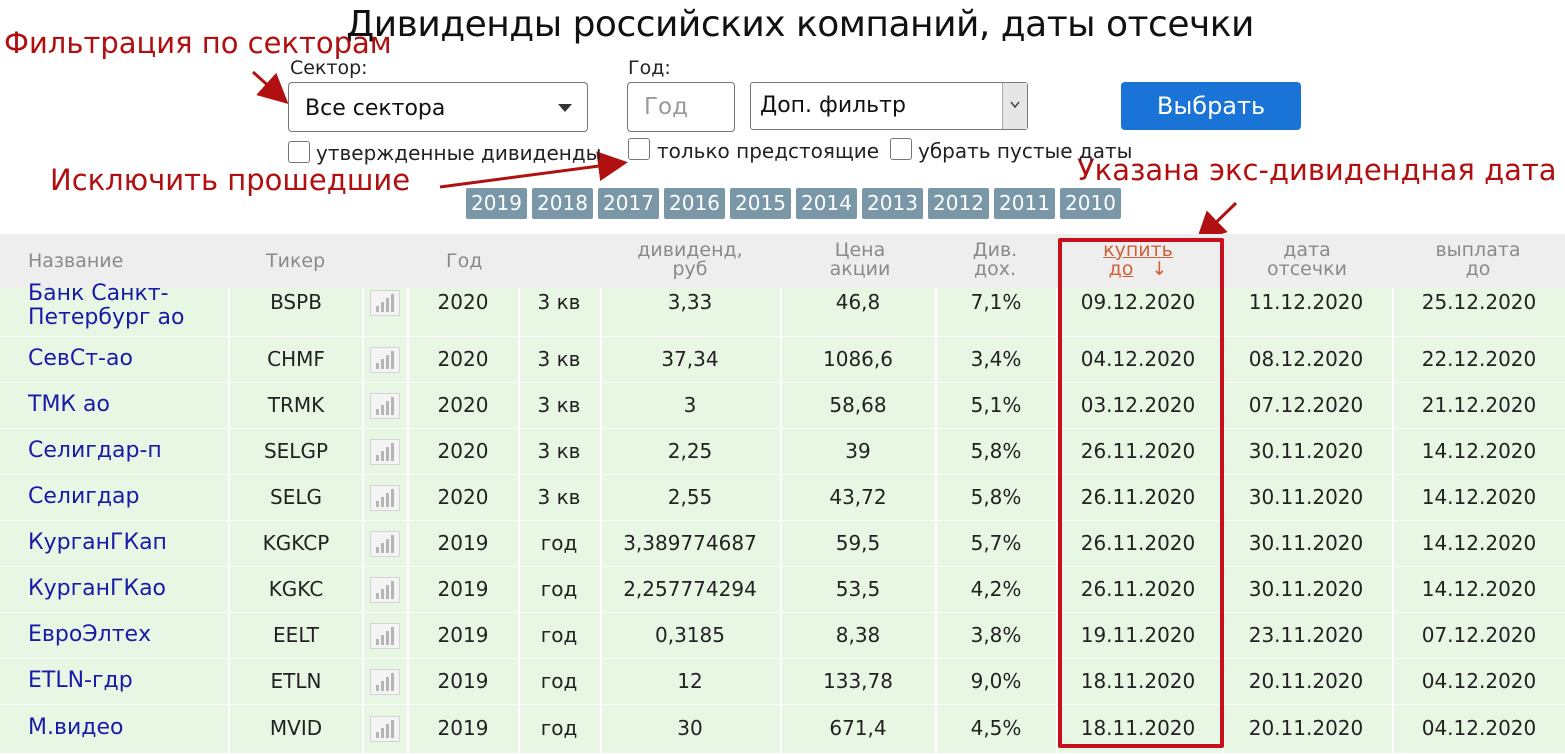  I want to click on company-link: КурганГКао, so click(97, 588).